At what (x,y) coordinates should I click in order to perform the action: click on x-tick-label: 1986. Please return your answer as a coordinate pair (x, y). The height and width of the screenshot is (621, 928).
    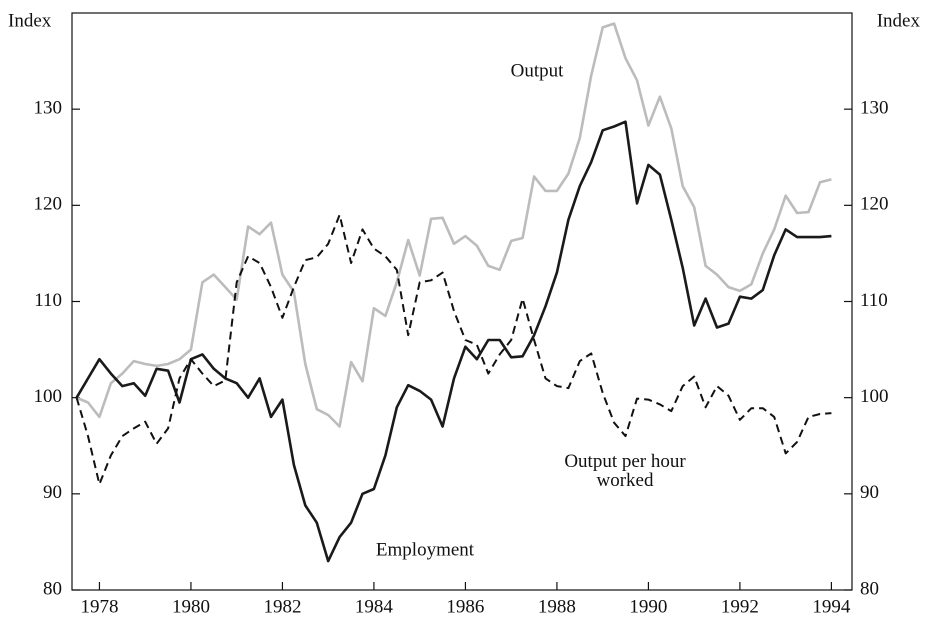
    Looking at the image, I should click on (465, 606).